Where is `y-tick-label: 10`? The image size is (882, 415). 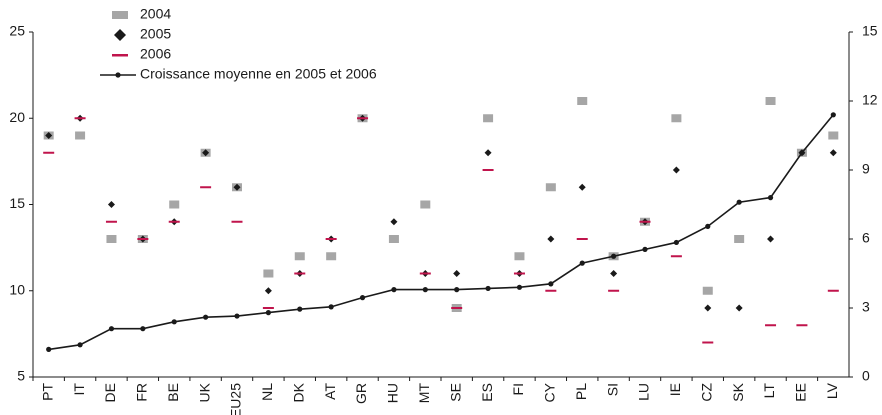
y-tick-label: 10 is located at coordinates (17, 289).